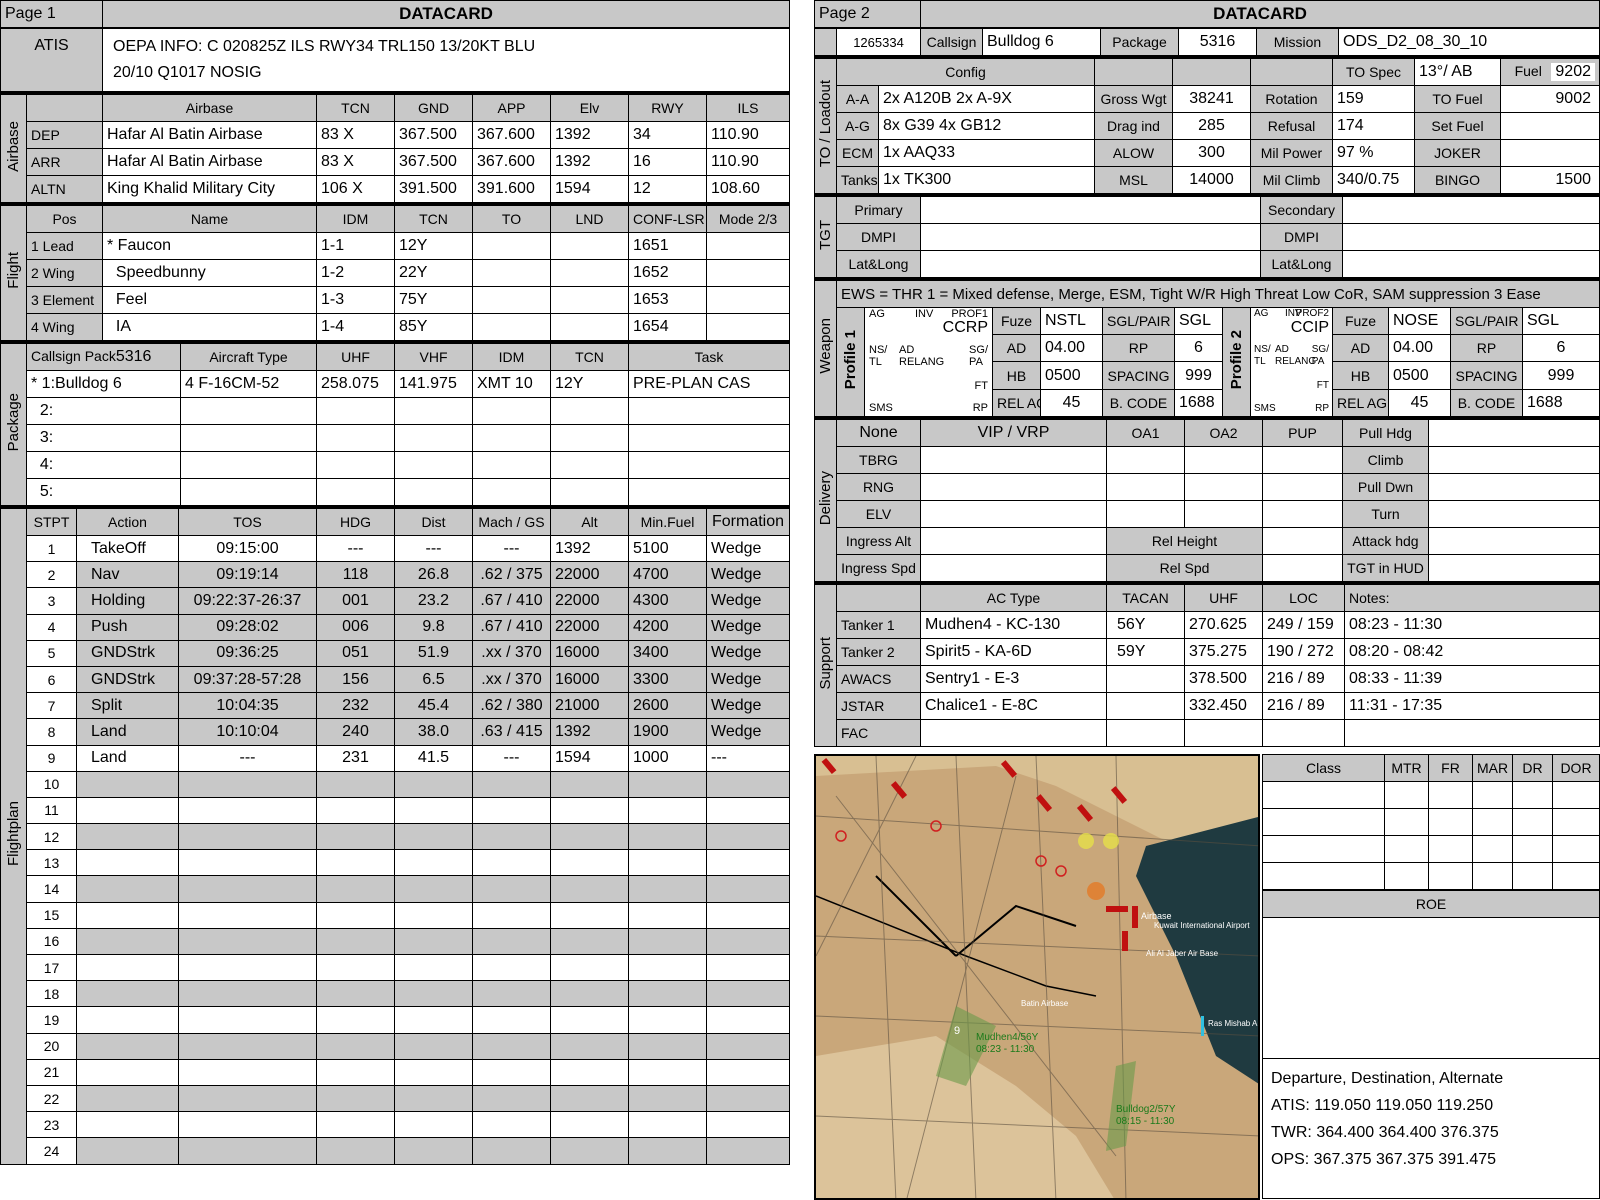  Describe the element at coordinates (951, 42) in the screenshot. I see `callsign-label: Callsign` at that location.